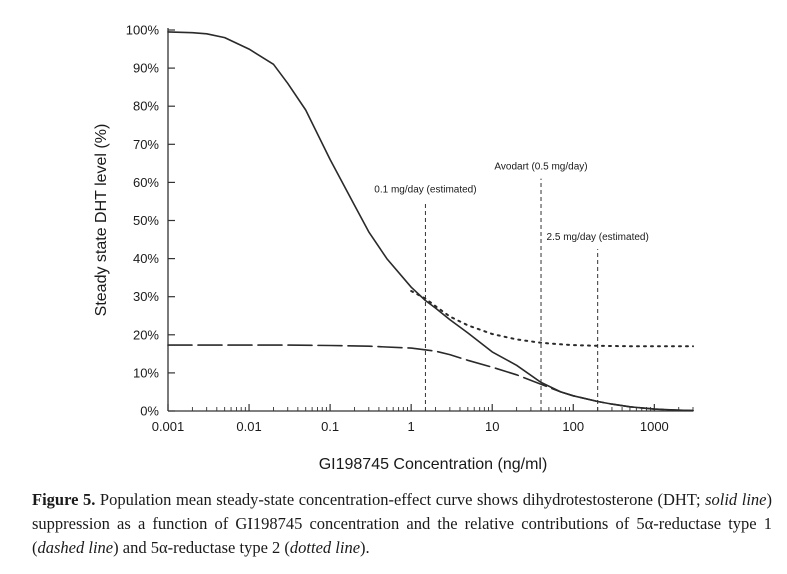 Image resolution: width=787 pixels, height=574 pixels. What do you see at coordinates (330, 426) in the screenshot?
I see `x-tick-label: 0.1` at bounding box center [330, 426].